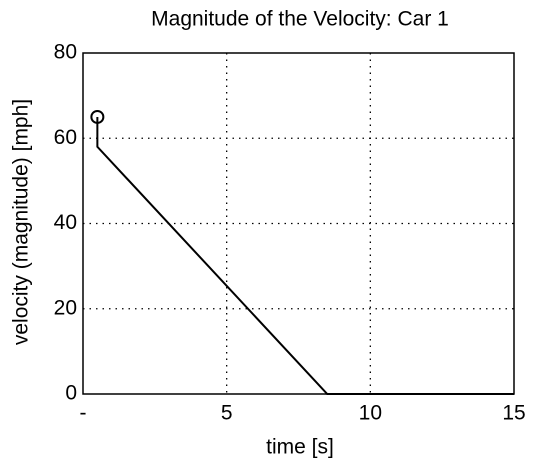 The height and width of the screenshot is (471, 535). I want to click on y-axis-label: velocity (magnitude) [mph], so click(21, 222).